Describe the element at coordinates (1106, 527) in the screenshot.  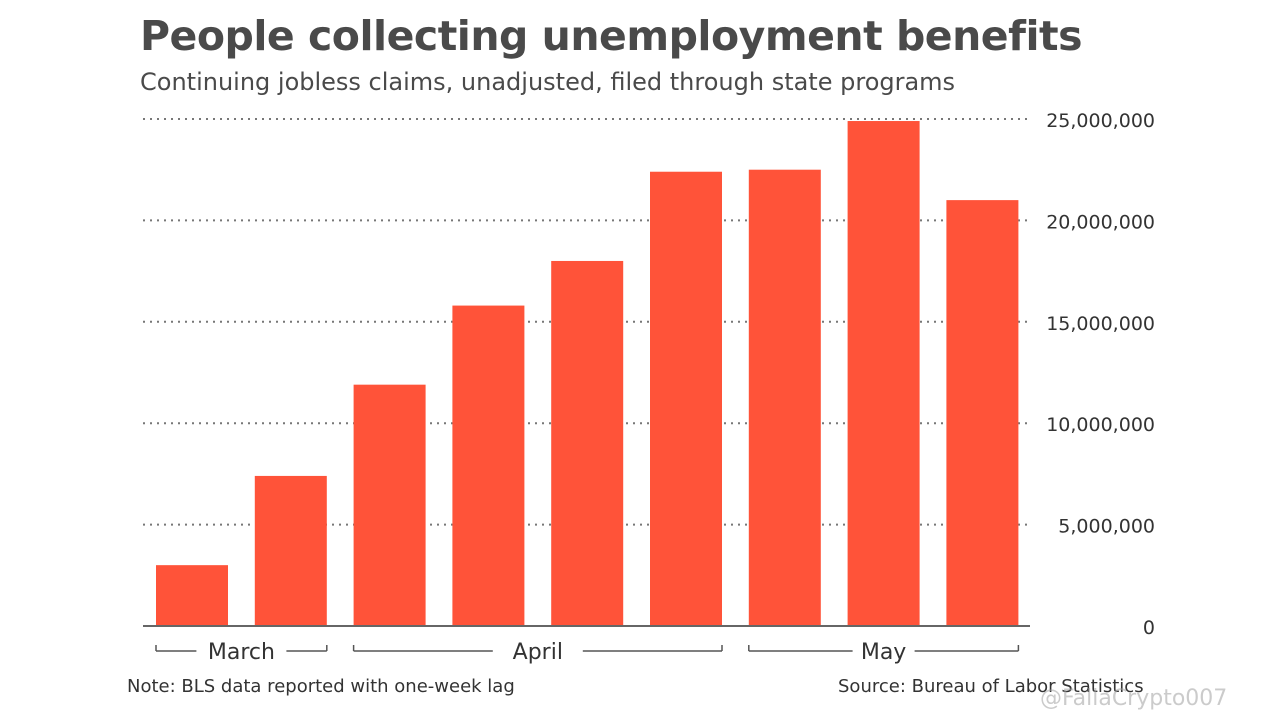
I see `y-tick-label: 5,000,000` at that location.